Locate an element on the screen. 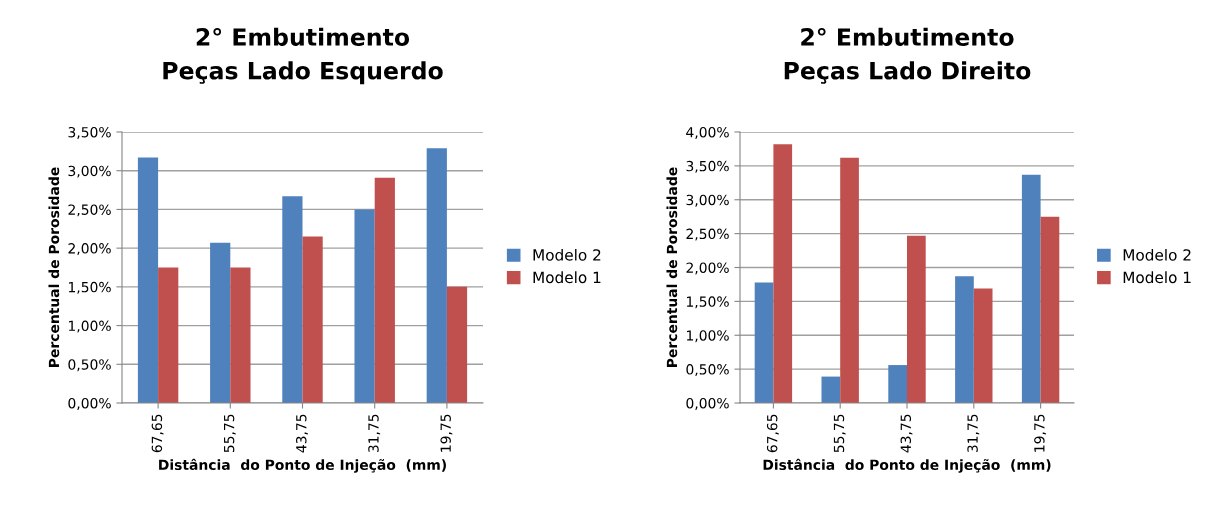  y-tick-label: 4,00% is located at coordinates (707, 132).